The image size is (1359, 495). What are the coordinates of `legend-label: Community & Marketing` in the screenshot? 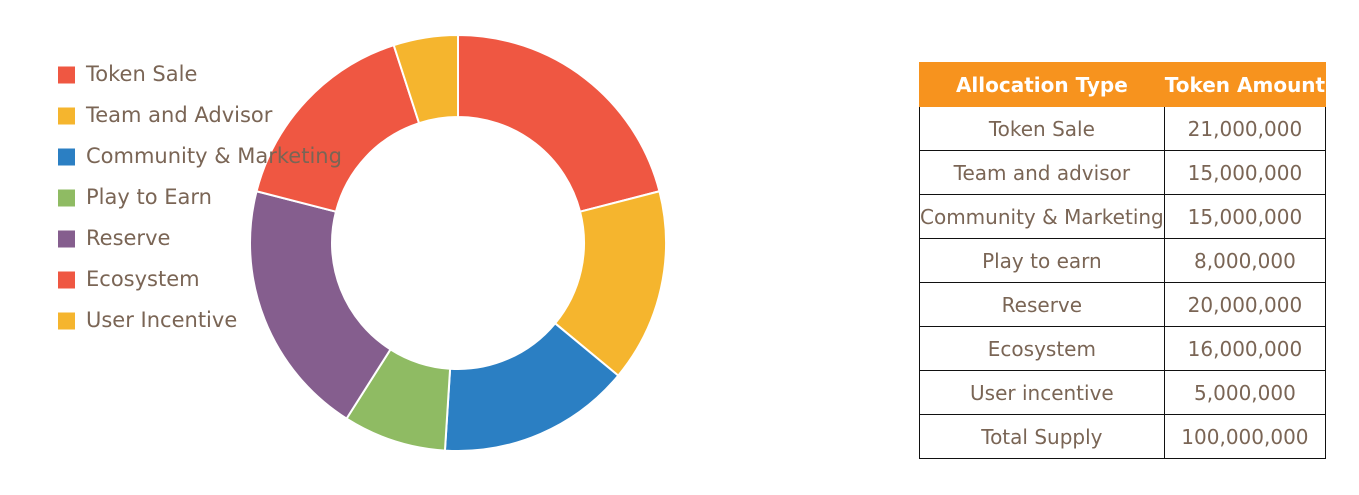 It's located at (214, 156).